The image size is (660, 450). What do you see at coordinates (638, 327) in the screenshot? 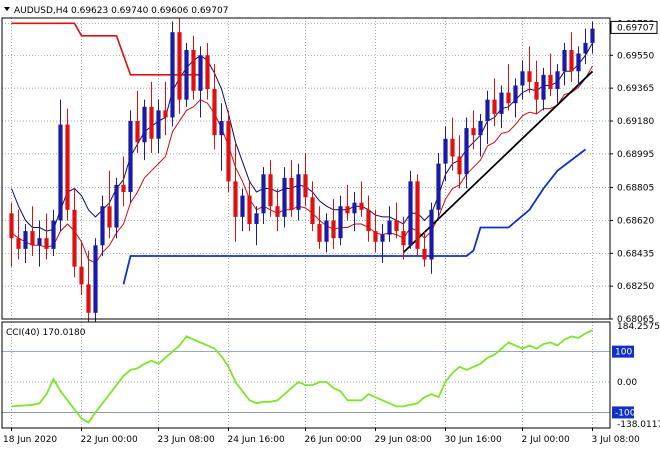
I see `cci-tick-label: 184.2575` at bounding box center [638, 327].